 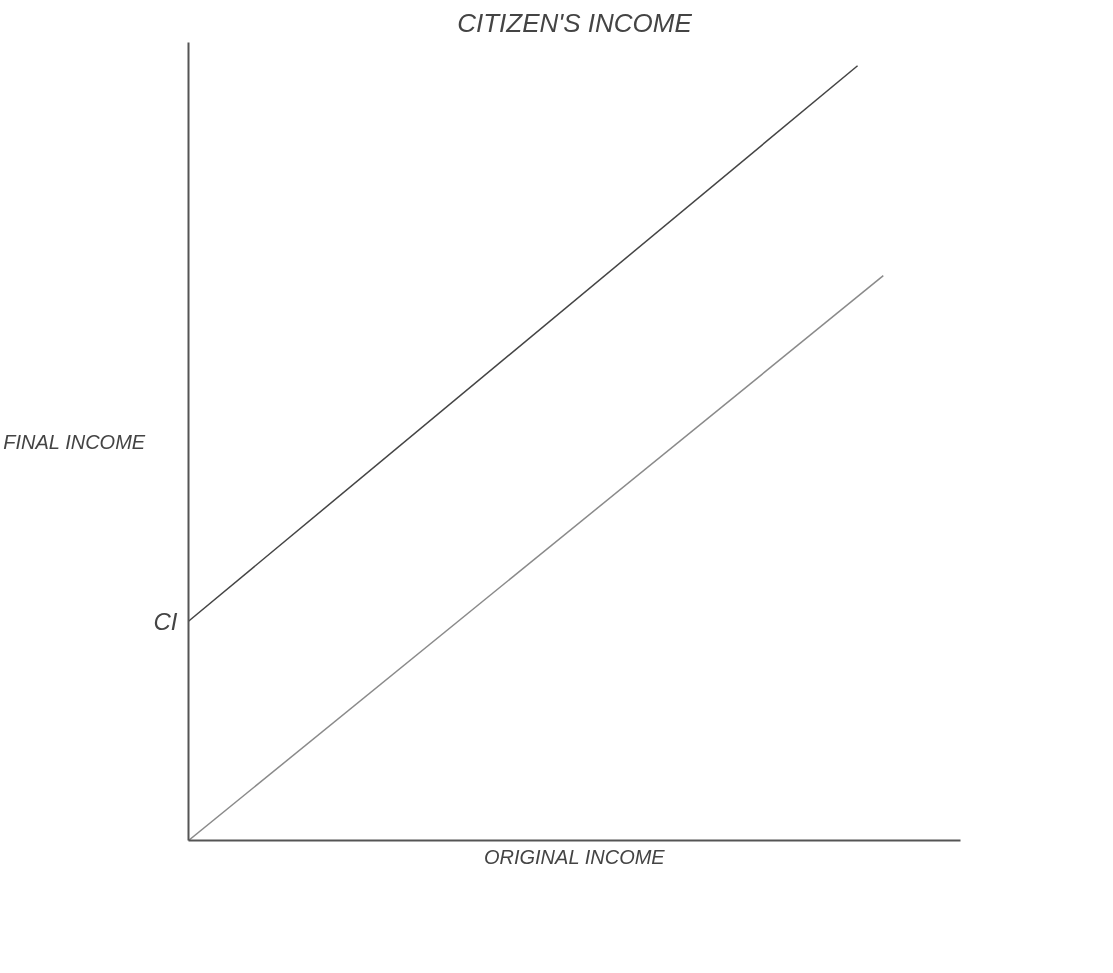 I want to click on y-axis-title: FINAL INCOME, so click(x=74, y=441).